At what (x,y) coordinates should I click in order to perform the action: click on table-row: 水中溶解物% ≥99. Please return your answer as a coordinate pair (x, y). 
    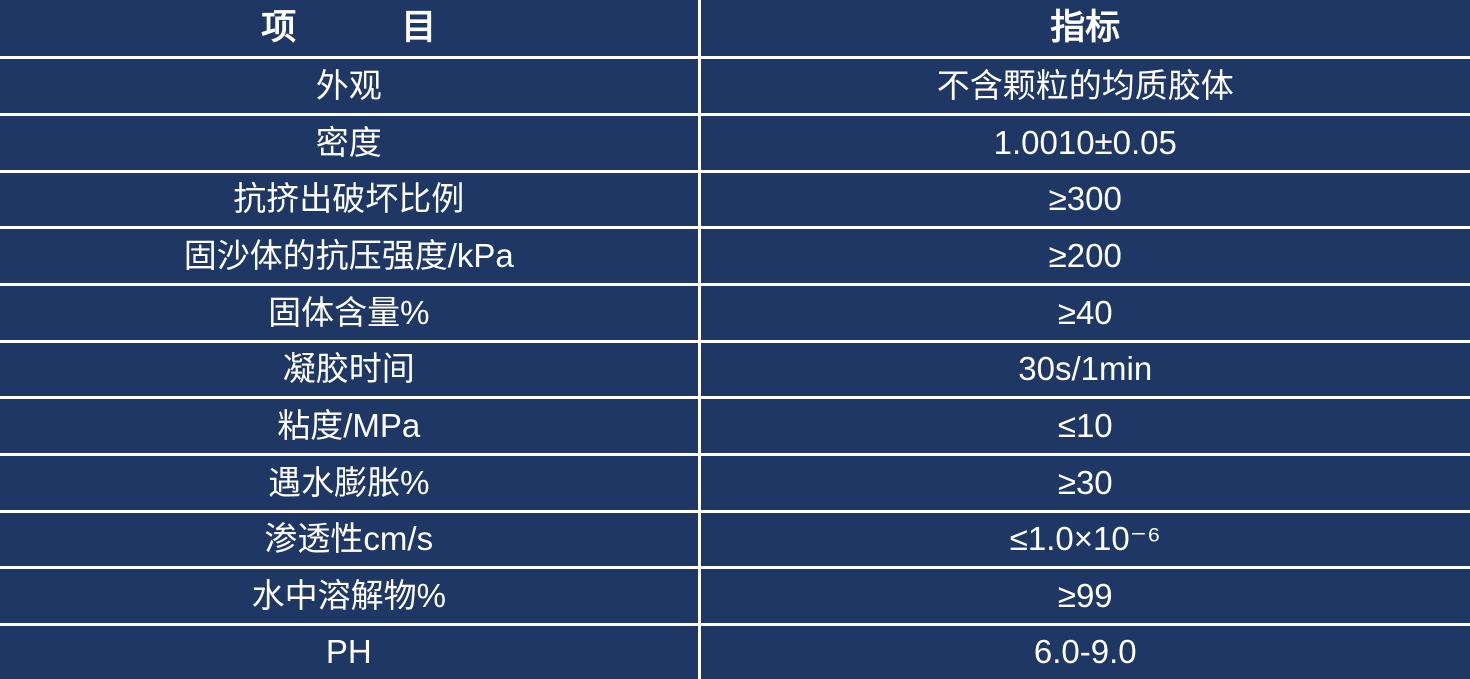
    Looking at the image, I should click on (735, 596).